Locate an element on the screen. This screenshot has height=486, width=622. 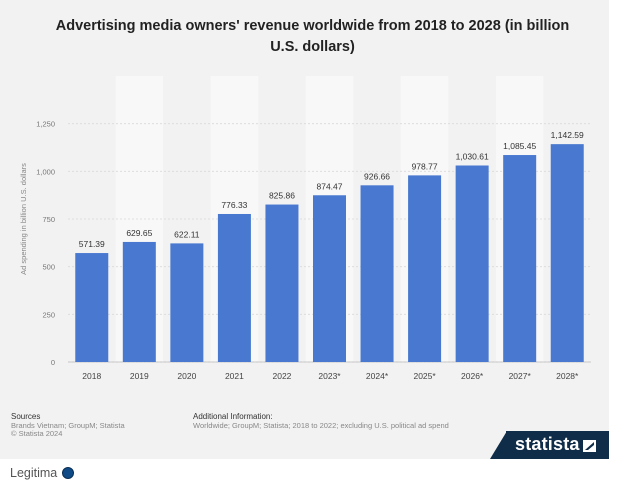
data-label: 1,030.61 is located at coordinates (472, 156).